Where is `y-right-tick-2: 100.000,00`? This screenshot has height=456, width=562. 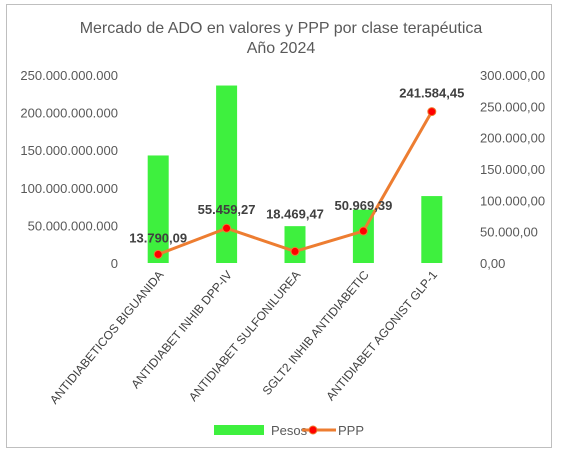
y-right-tick-2: 100.000,00 is located at coordinates (512, 200).